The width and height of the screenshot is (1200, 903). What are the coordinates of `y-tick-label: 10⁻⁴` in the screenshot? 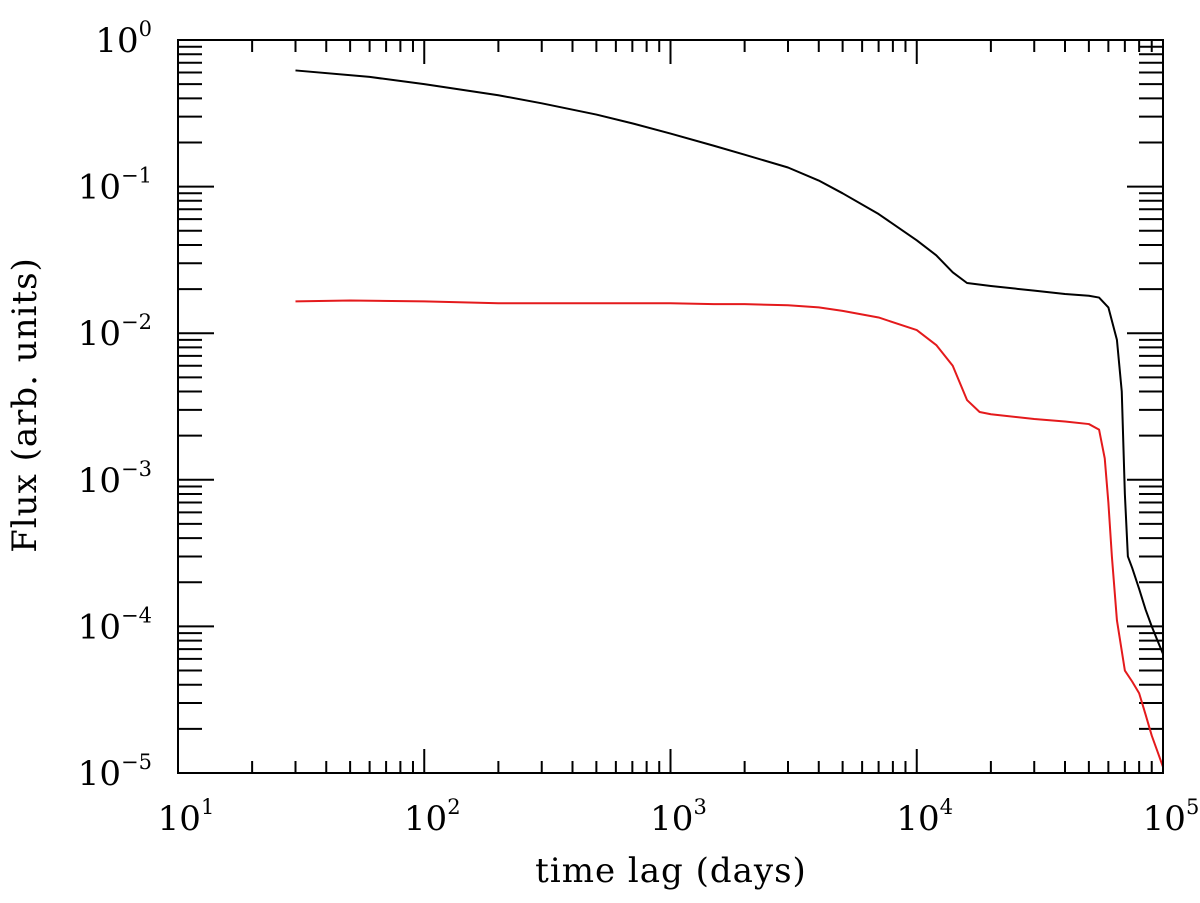 It's located at (115, 625).